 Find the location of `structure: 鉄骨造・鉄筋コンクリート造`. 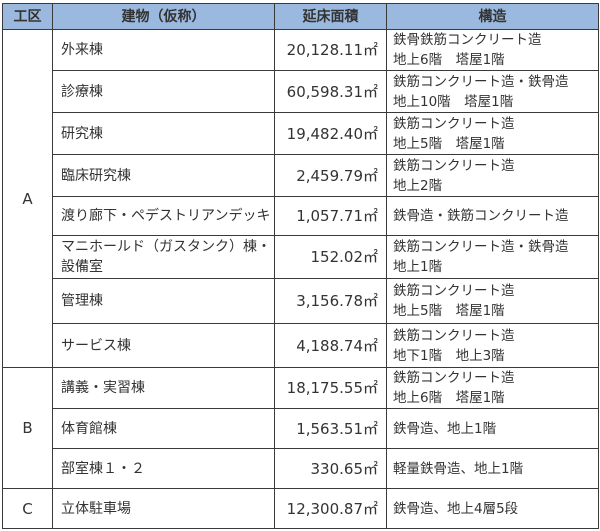

structure: 鉄骨造・鉄筋コンクリート造 is located at coordinates (492, 216).